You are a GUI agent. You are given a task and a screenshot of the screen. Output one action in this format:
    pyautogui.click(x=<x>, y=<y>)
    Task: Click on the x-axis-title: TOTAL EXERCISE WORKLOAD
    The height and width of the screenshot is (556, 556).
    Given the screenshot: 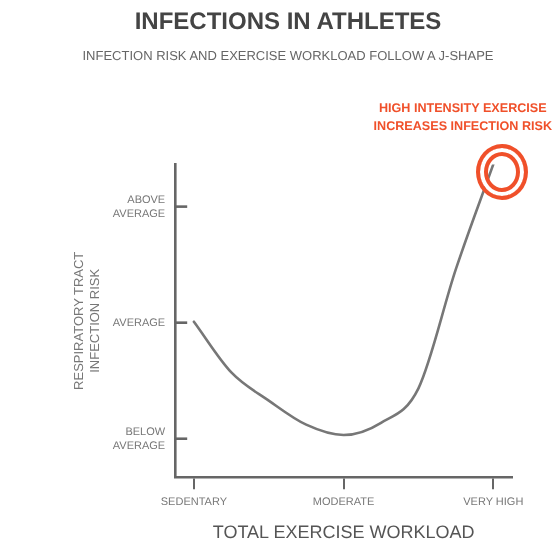 What is the action you would take?
    pyautogui.click(x=344, y=532)
    